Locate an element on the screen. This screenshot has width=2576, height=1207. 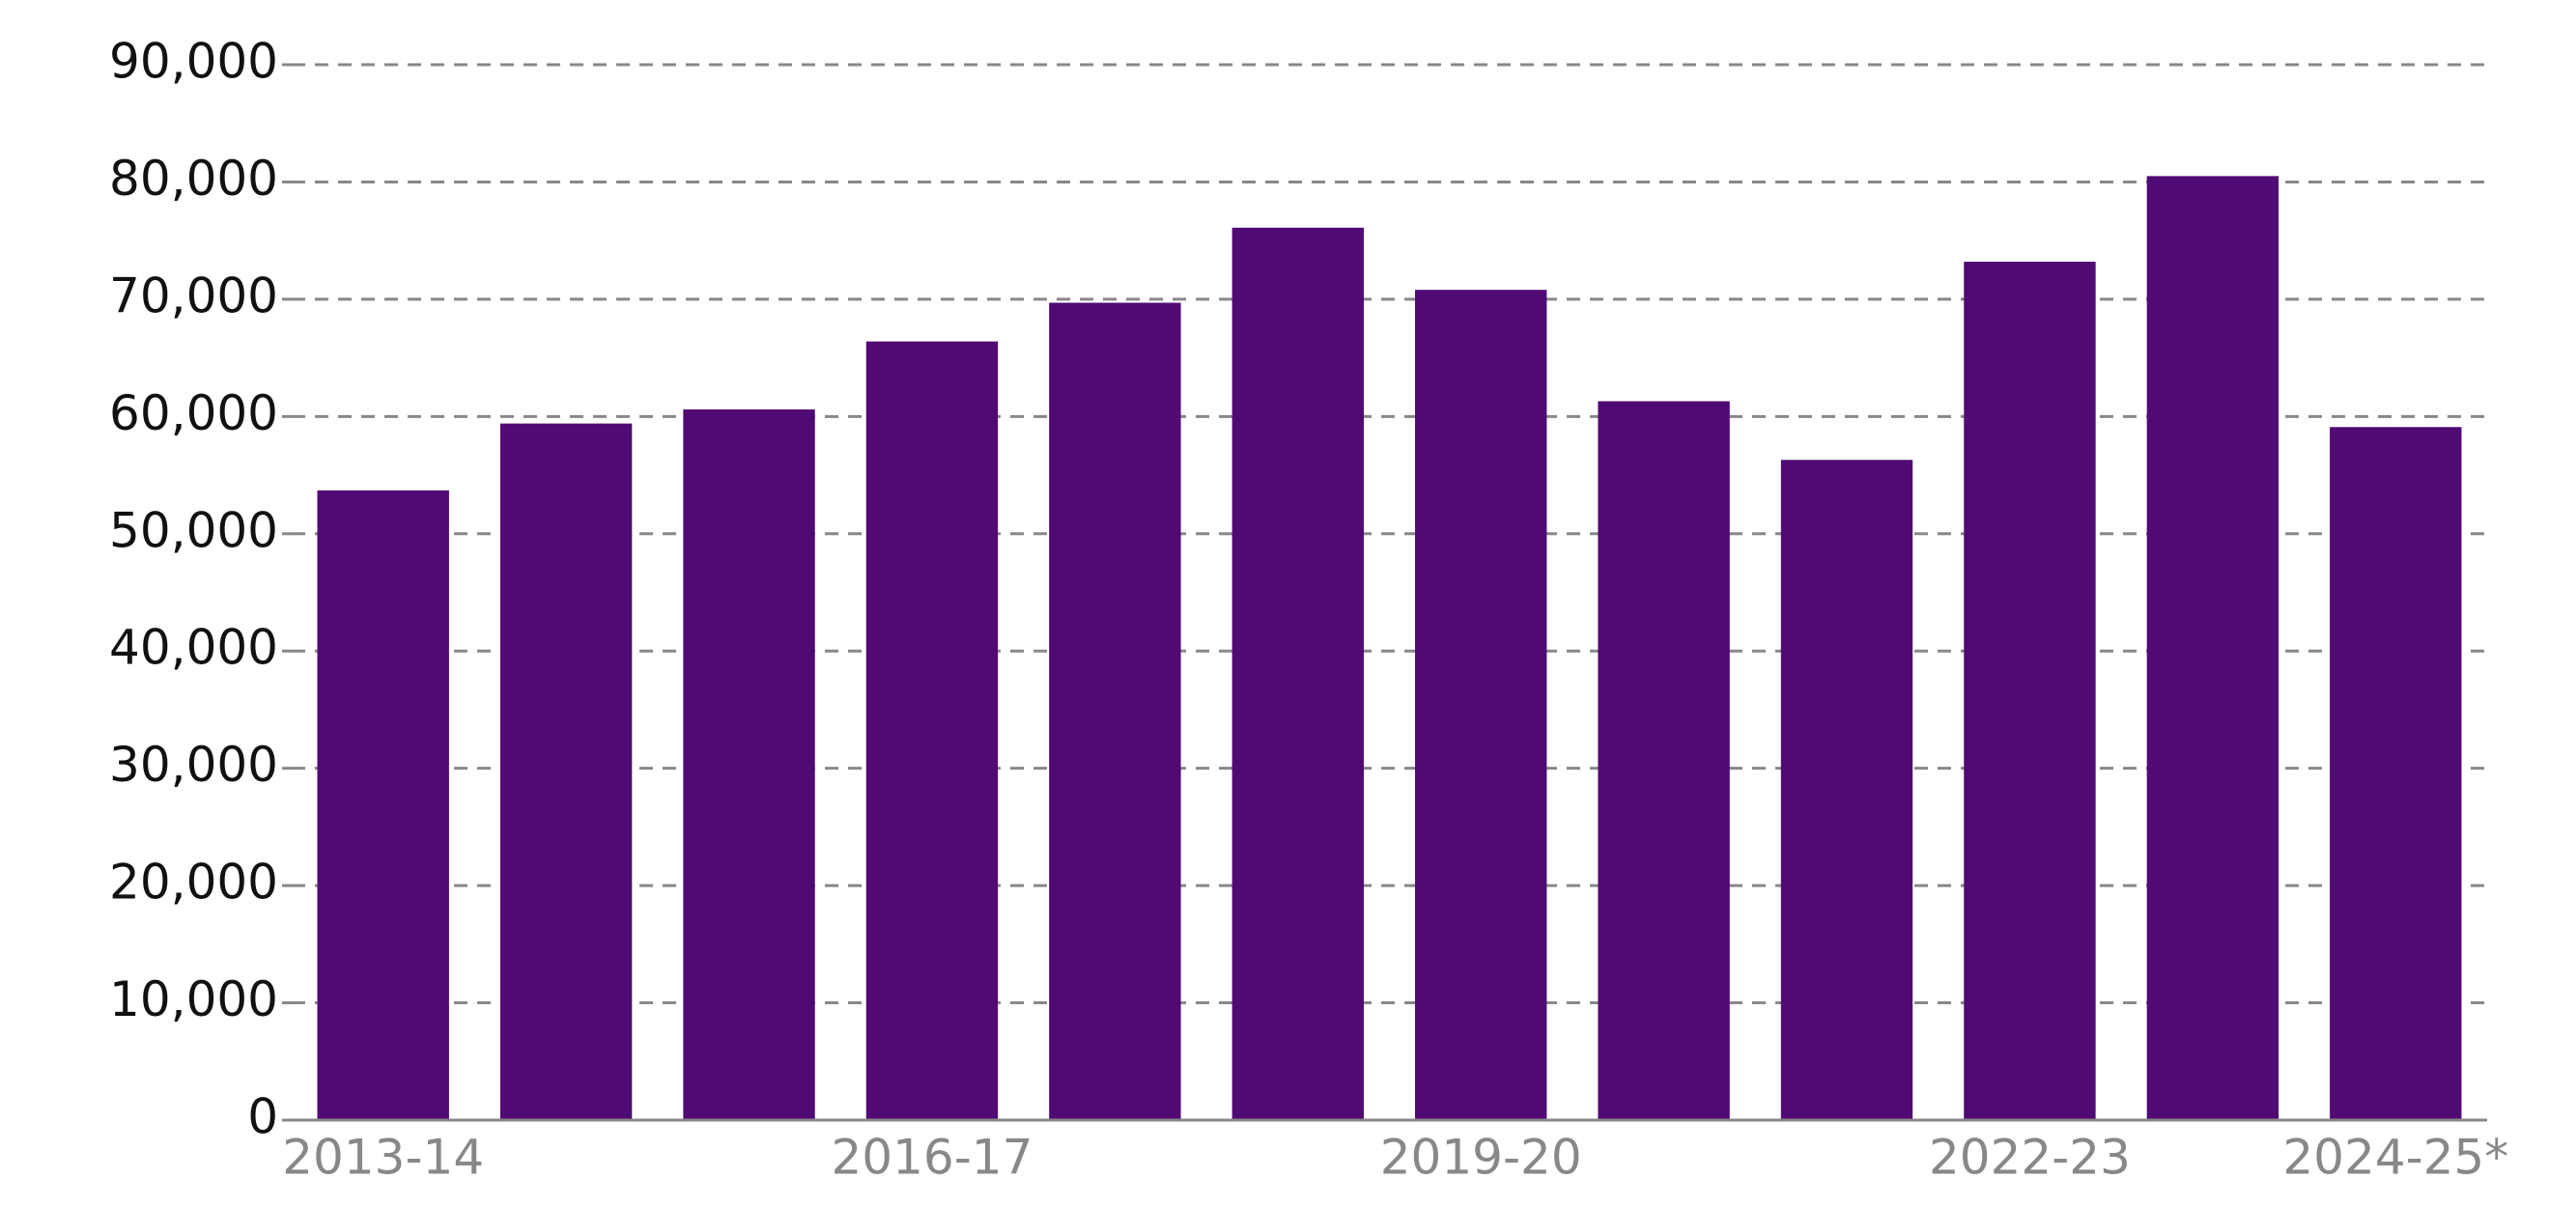
x-tick-label: 2024-25* is located at coordinates (2395, 1158).